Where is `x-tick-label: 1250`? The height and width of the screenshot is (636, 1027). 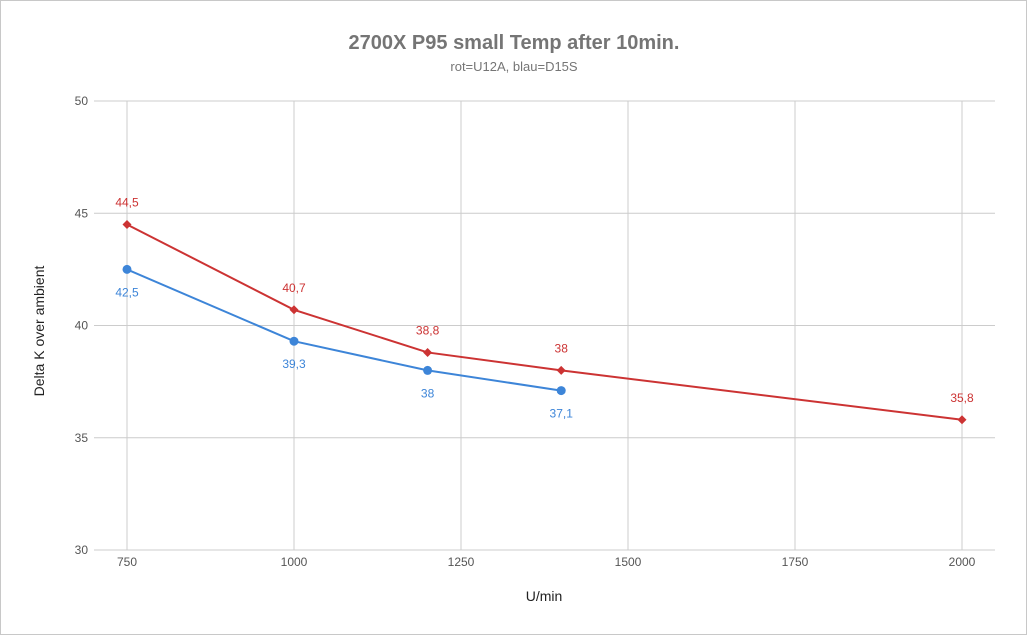
x-tick-label: 1250 is located at coordinates (461, 562).